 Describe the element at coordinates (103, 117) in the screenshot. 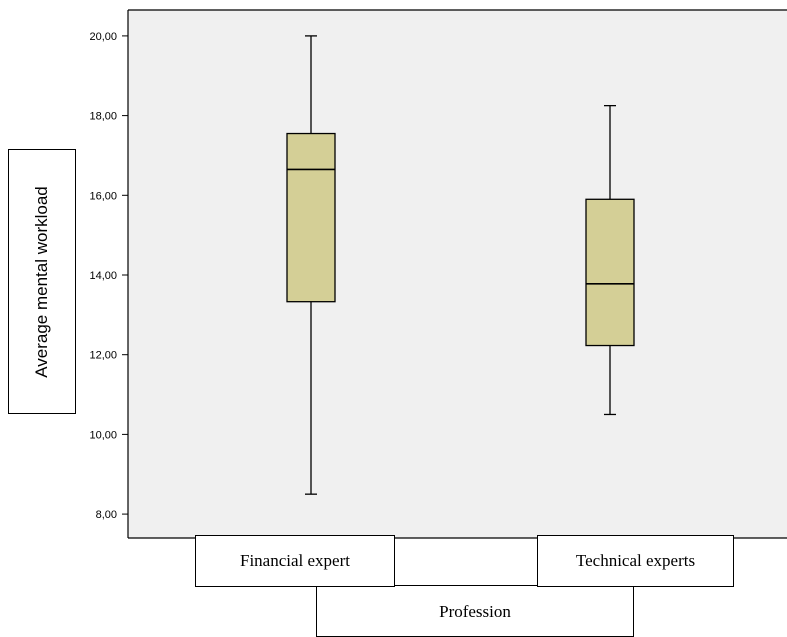

I see `y-tick-label: 18,00` at that location.